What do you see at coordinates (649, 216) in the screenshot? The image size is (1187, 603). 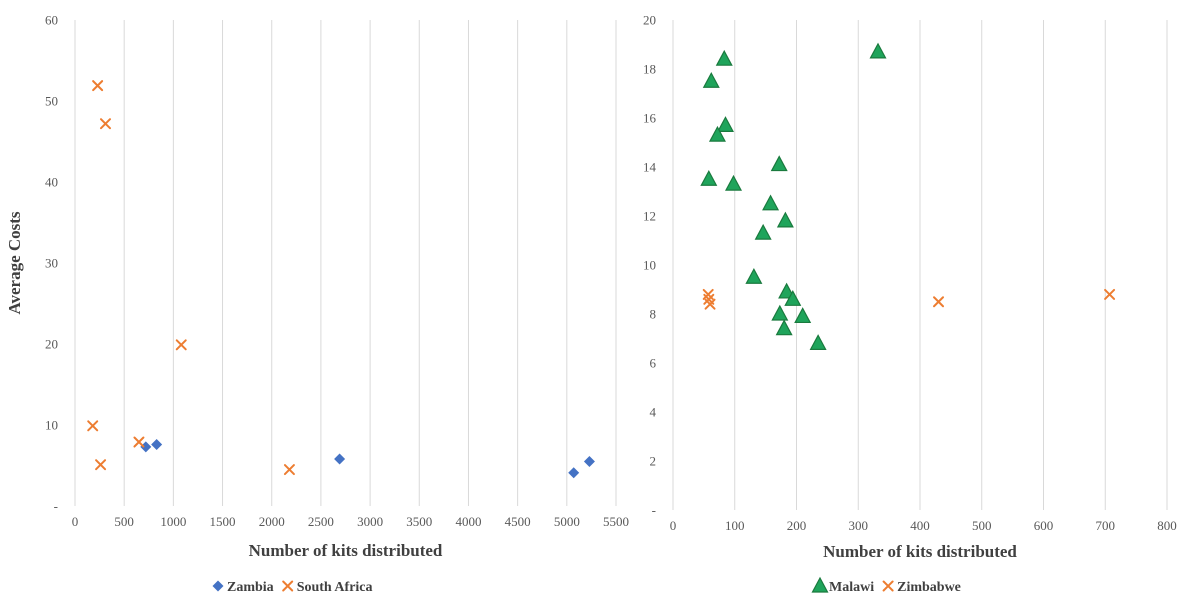 I see `y-tick-label: 12` at bounding box center [649, 216].